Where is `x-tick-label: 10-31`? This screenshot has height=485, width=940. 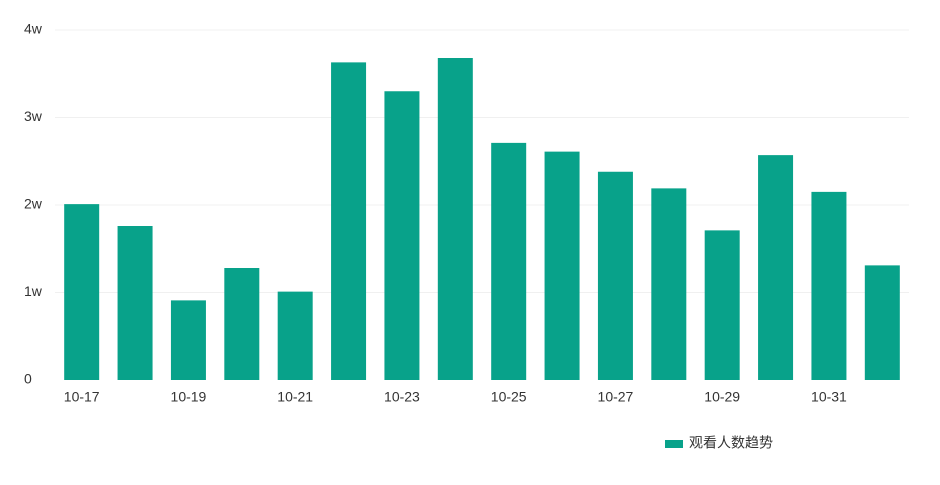 x-tick-label: 10-31 is located at coordinates (829, 397).